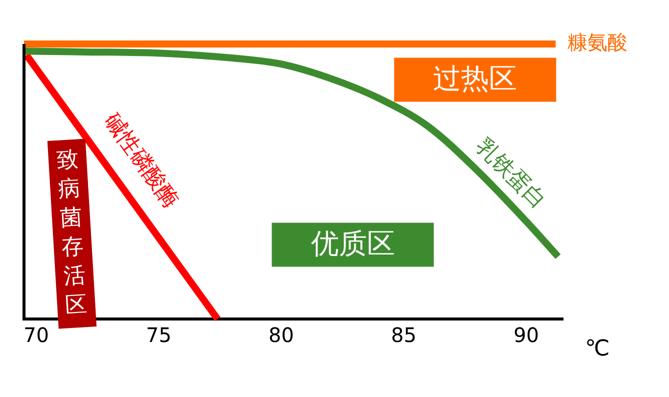 The height and width of the screenshot is (397, 669). I want to click on annotation: 优质区, so click(352, 243).